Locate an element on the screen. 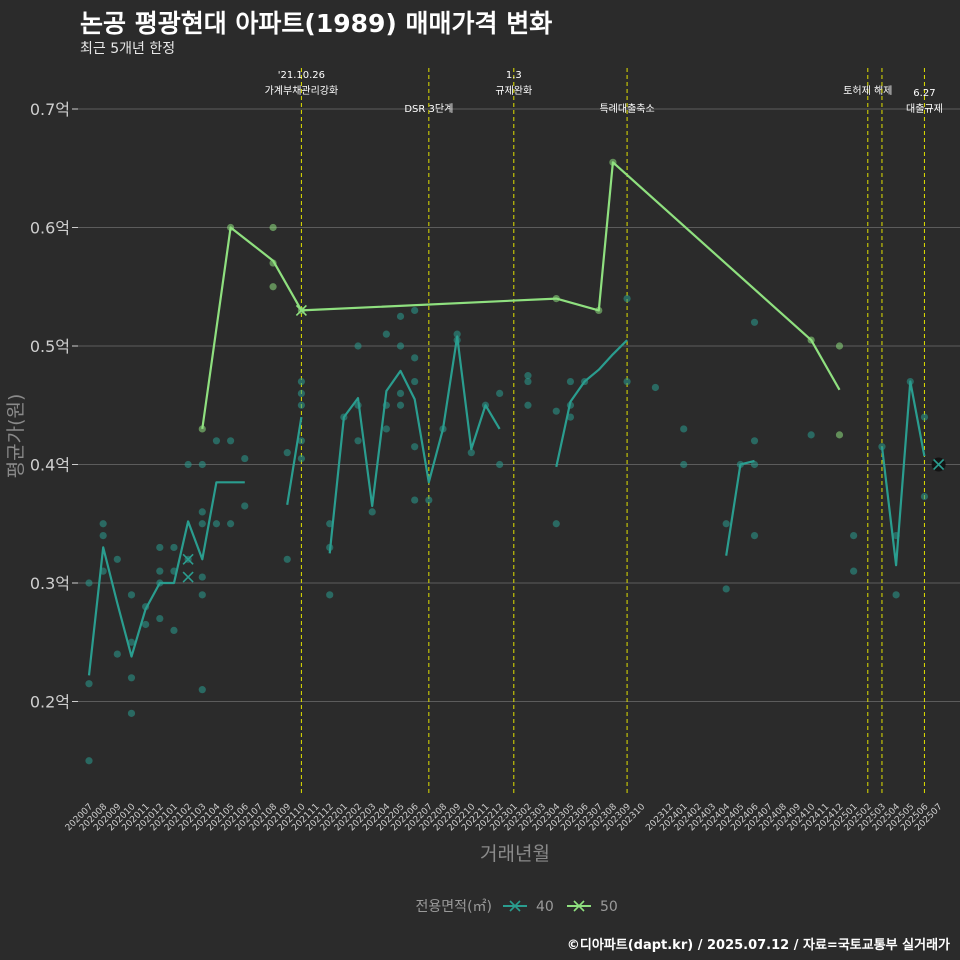  event-label: DSR 3단계 is located at coordinates (428, 109).